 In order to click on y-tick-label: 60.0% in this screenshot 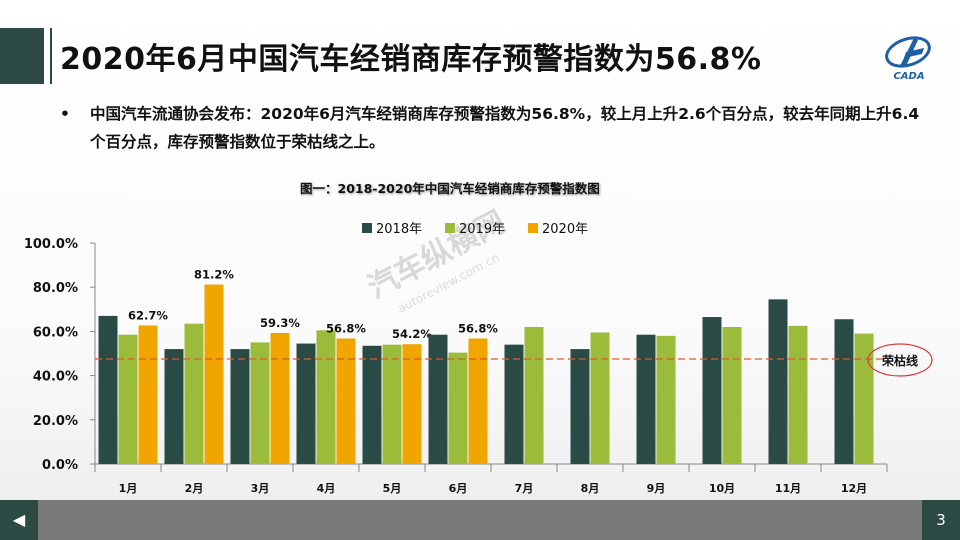, I will do `click(55, 332)`.